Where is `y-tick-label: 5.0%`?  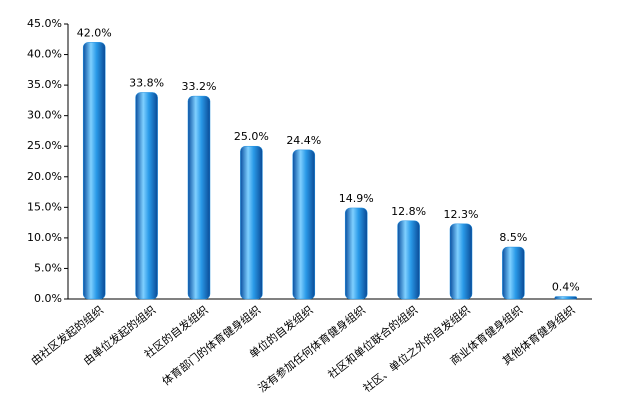
y-tick-label: 5.0% is located at coordinates (48, 267).